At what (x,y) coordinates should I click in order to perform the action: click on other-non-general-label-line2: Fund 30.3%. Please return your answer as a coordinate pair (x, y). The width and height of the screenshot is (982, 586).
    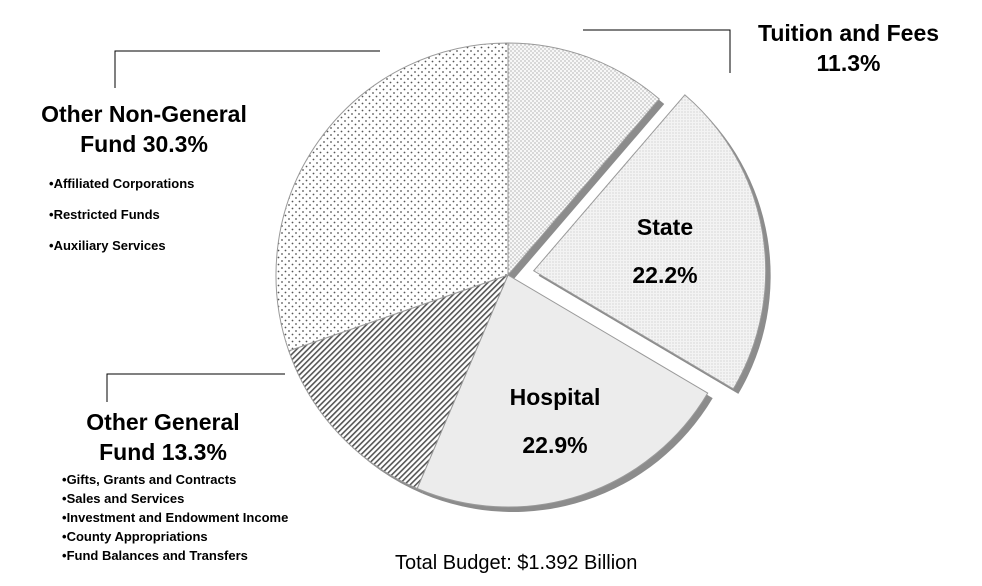
    Looking at the image, I should click on (144, 144).